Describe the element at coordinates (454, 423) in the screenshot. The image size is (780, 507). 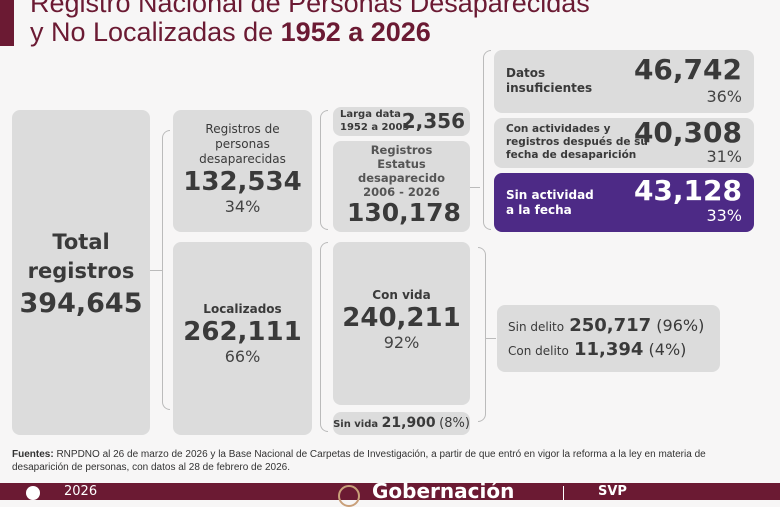
I see `sin-vida-pct: (8%)` at that location.